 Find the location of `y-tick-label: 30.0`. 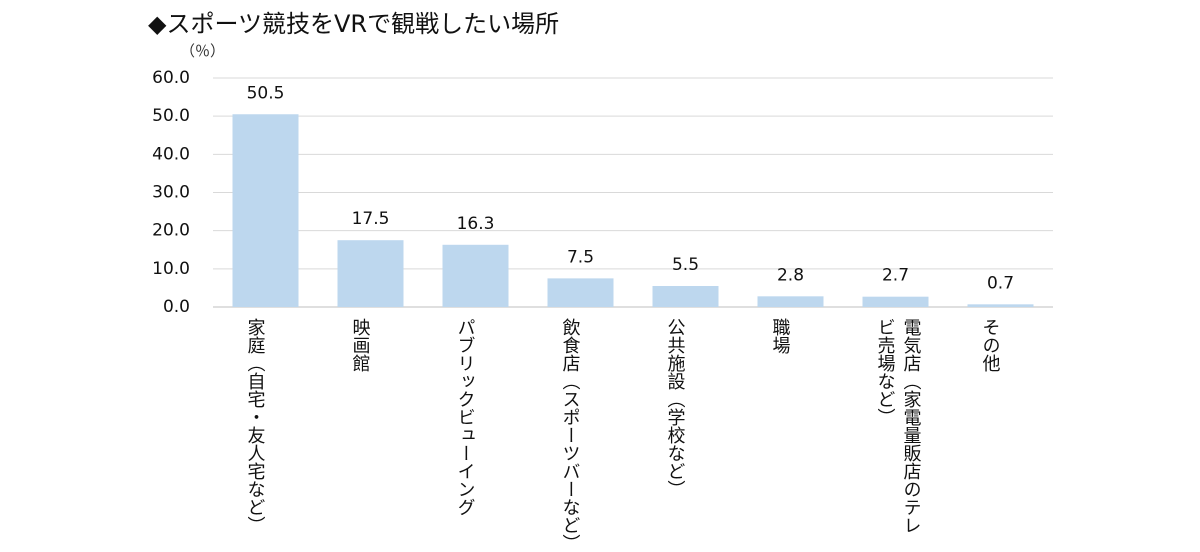

y-tick-label: 30.0 is located at coordinates (171, 193).